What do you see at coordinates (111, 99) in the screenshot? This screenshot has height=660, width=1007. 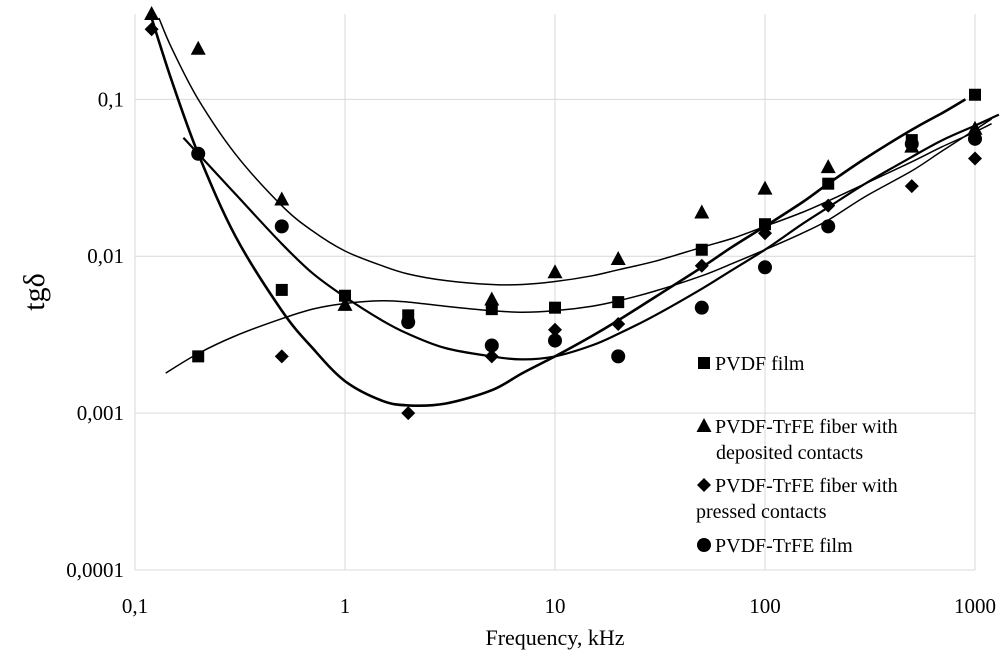 I see `y-tick-label: 0,1` at bounding box center [111, 99].